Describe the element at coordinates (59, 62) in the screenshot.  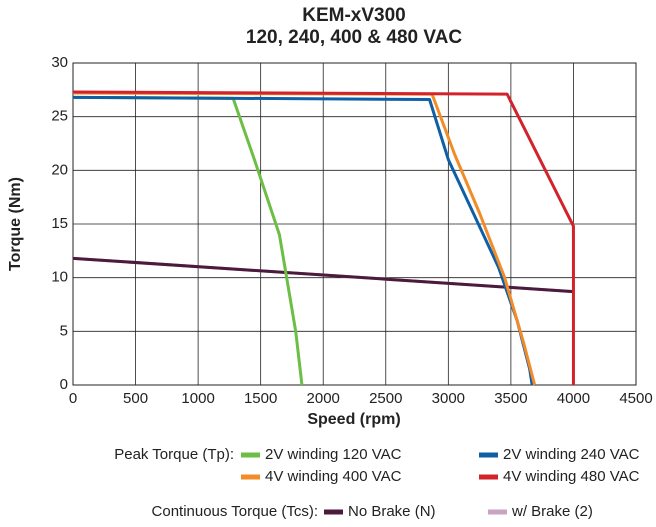
I see `y-tick-label: 30` at that location.